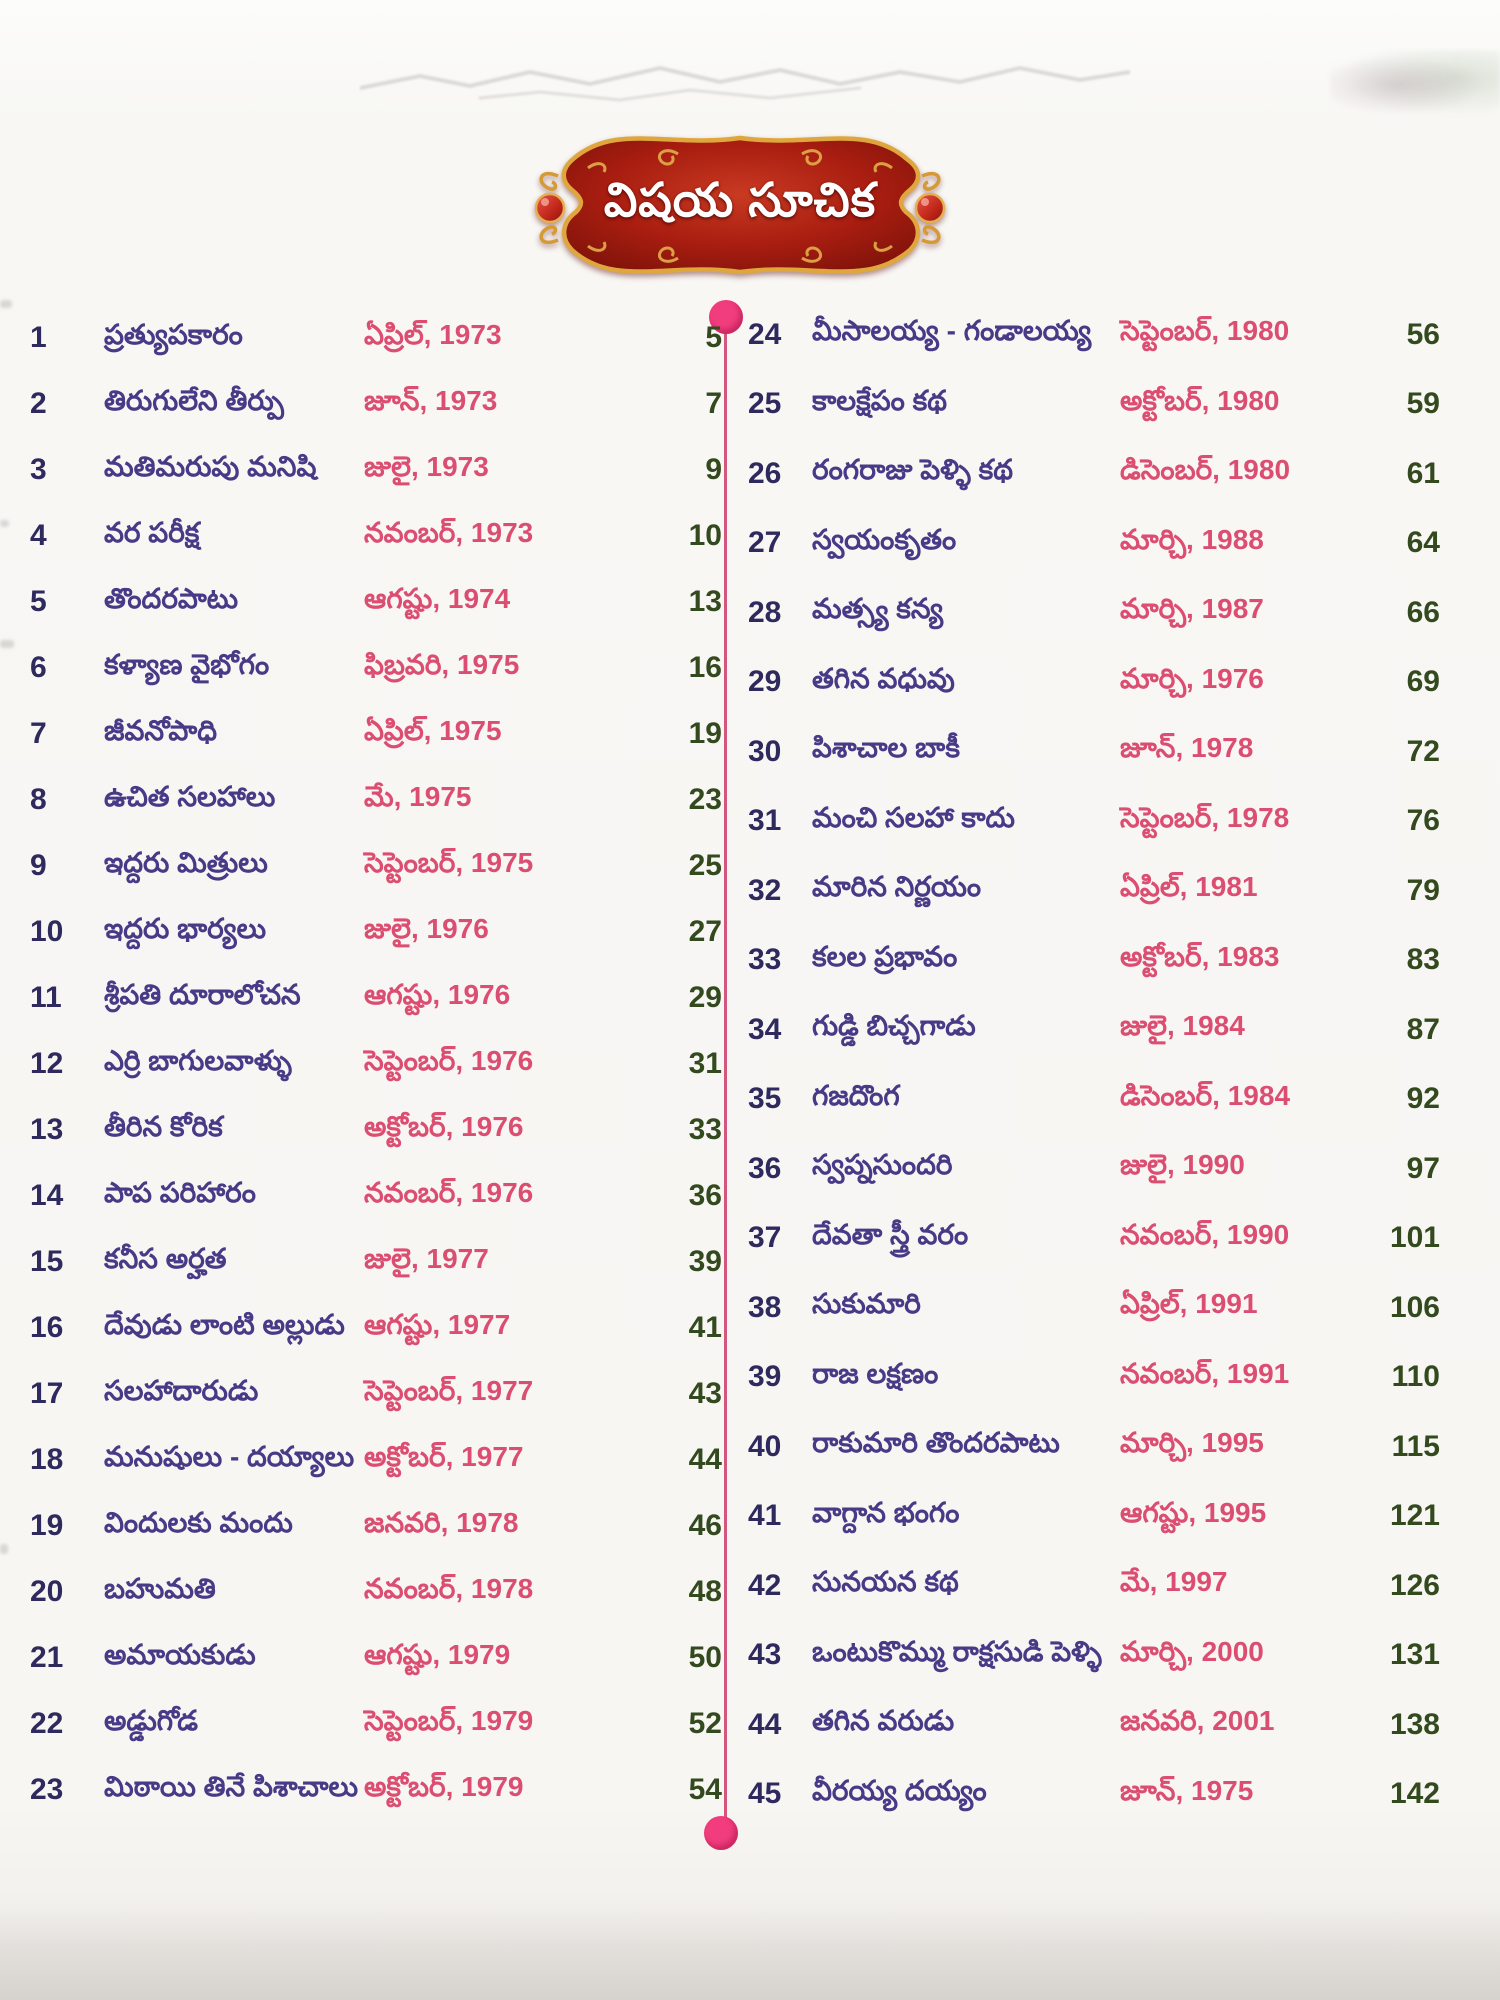 This screenshot has height=2000, width=1500. What do you see at coordinates (1423, 404) in the screenshot?
I see `toc-entry-page: 59` at bounding box center [1423, 404].